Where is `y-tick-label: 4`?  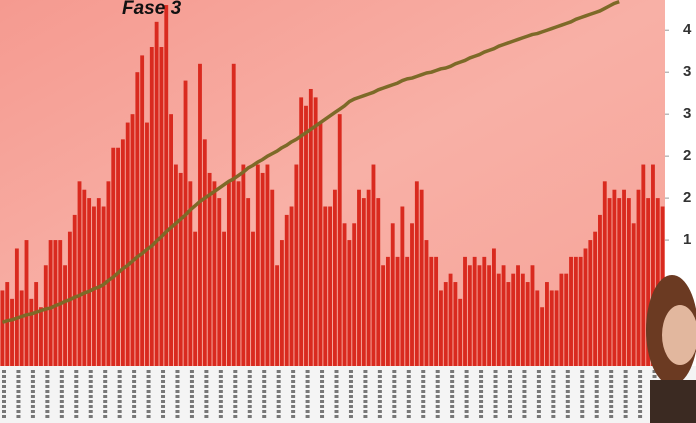
y-tick-label: 4 is located at coordinates (687, 29).